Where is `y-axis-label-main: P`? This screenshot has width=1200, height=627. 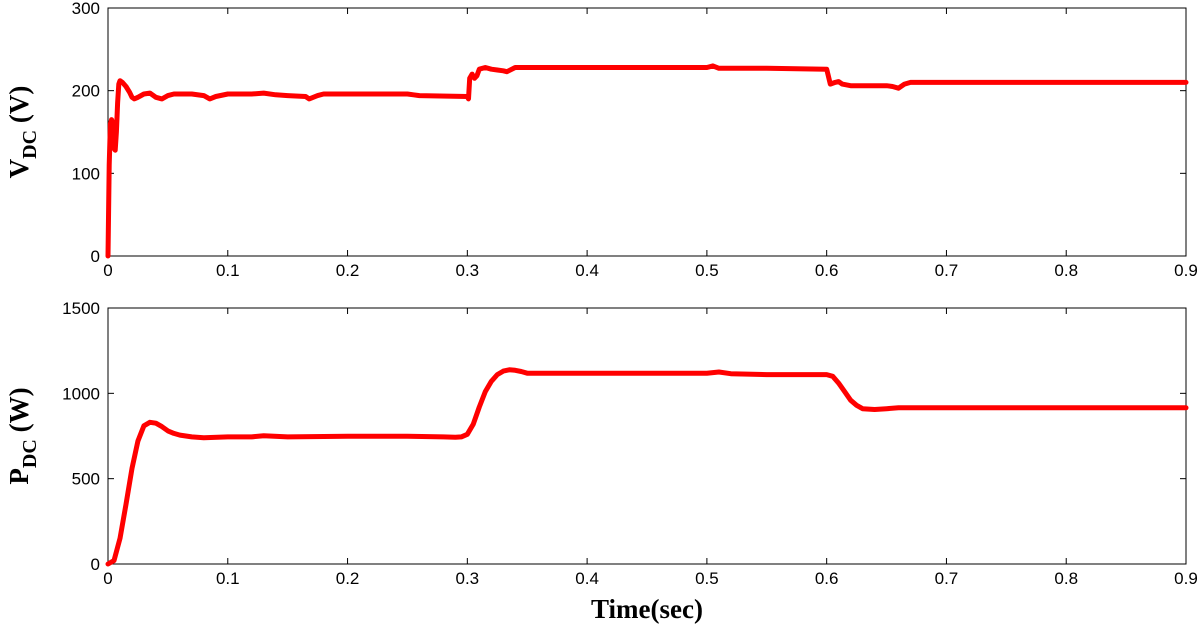
y-axis-label-main: P is located at coordinates (19, 476).